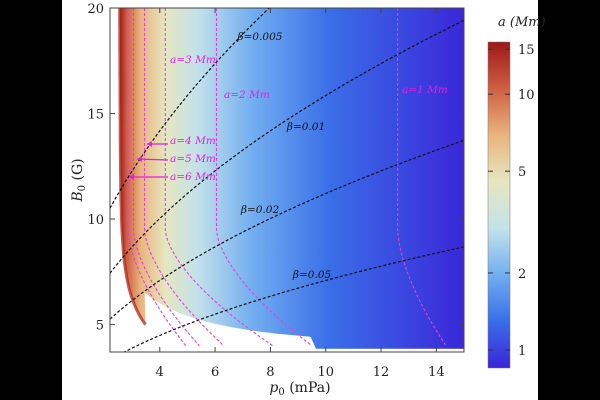 Image resolution: width=600 pixels, height=400 pixels. What do you see at coordinates (522, 22) in the screenshot?
I see `colorbar-title: a (Mm)` at bounding box center [522, 22].